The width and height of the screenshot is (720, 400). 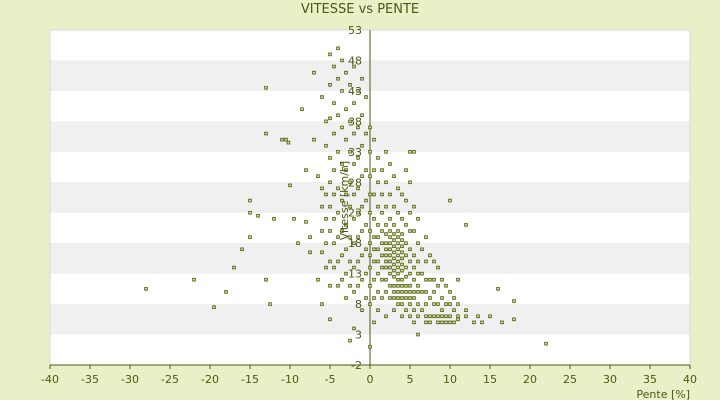 What do you see at coordinates (360, 9) in the screenshot?
I see `chart-title: VITESSE vs PENTE` at bounding box center [360, 9].